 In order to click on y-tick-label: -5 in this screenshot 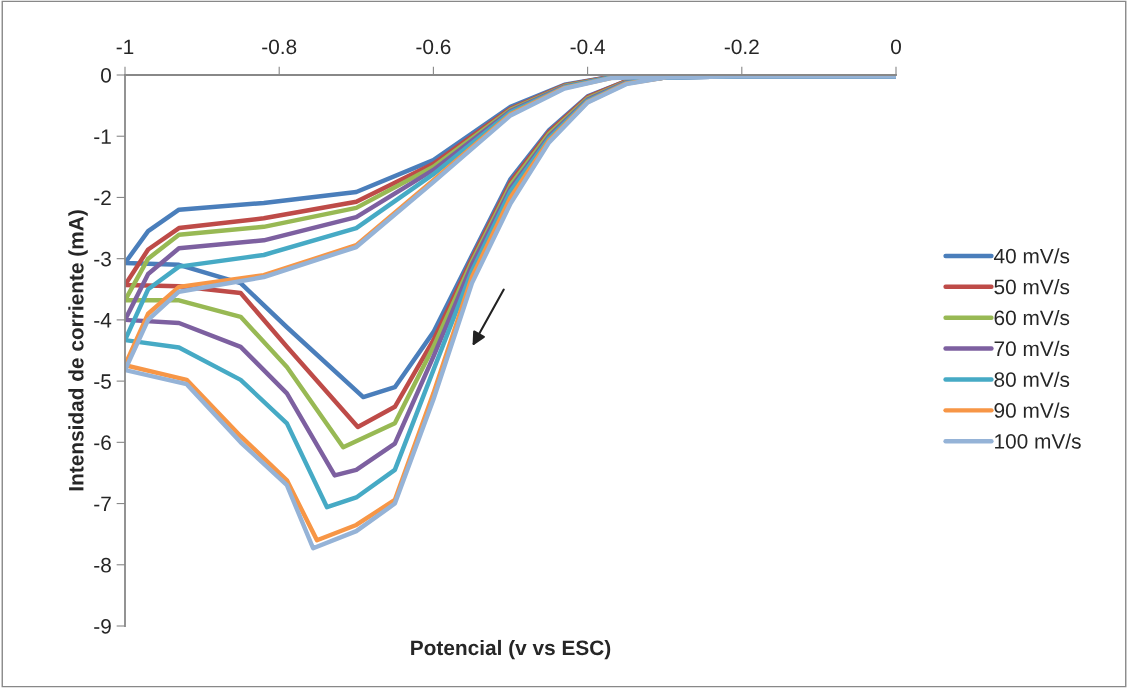, I will do `click(102, 381)`.